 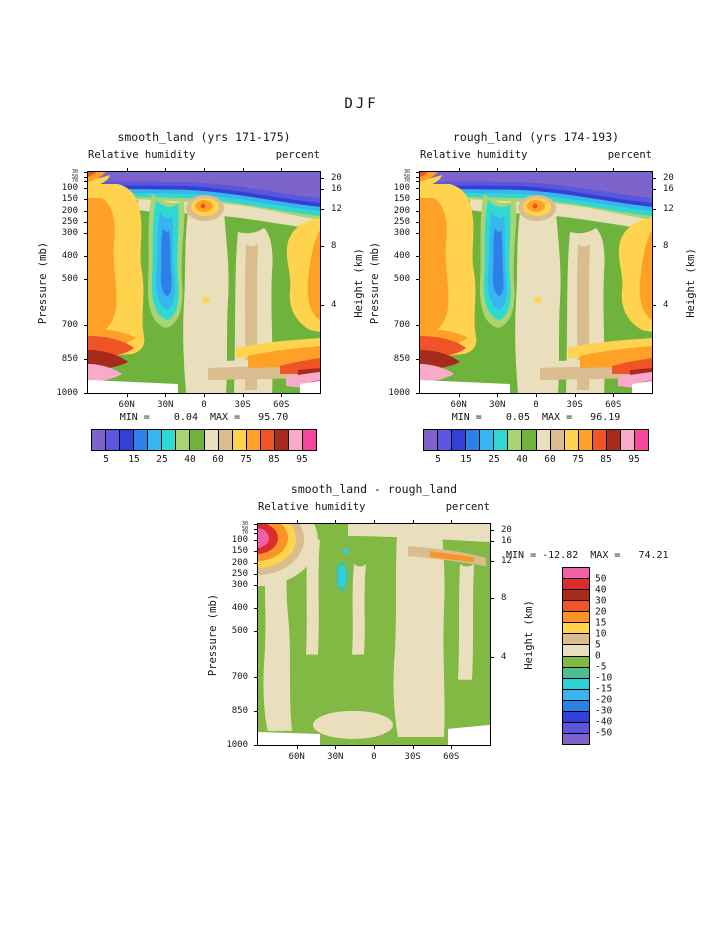 I want to click on minmax-label: MIN = 0.04 MAX = 95.70, so click(x=204, y=417).